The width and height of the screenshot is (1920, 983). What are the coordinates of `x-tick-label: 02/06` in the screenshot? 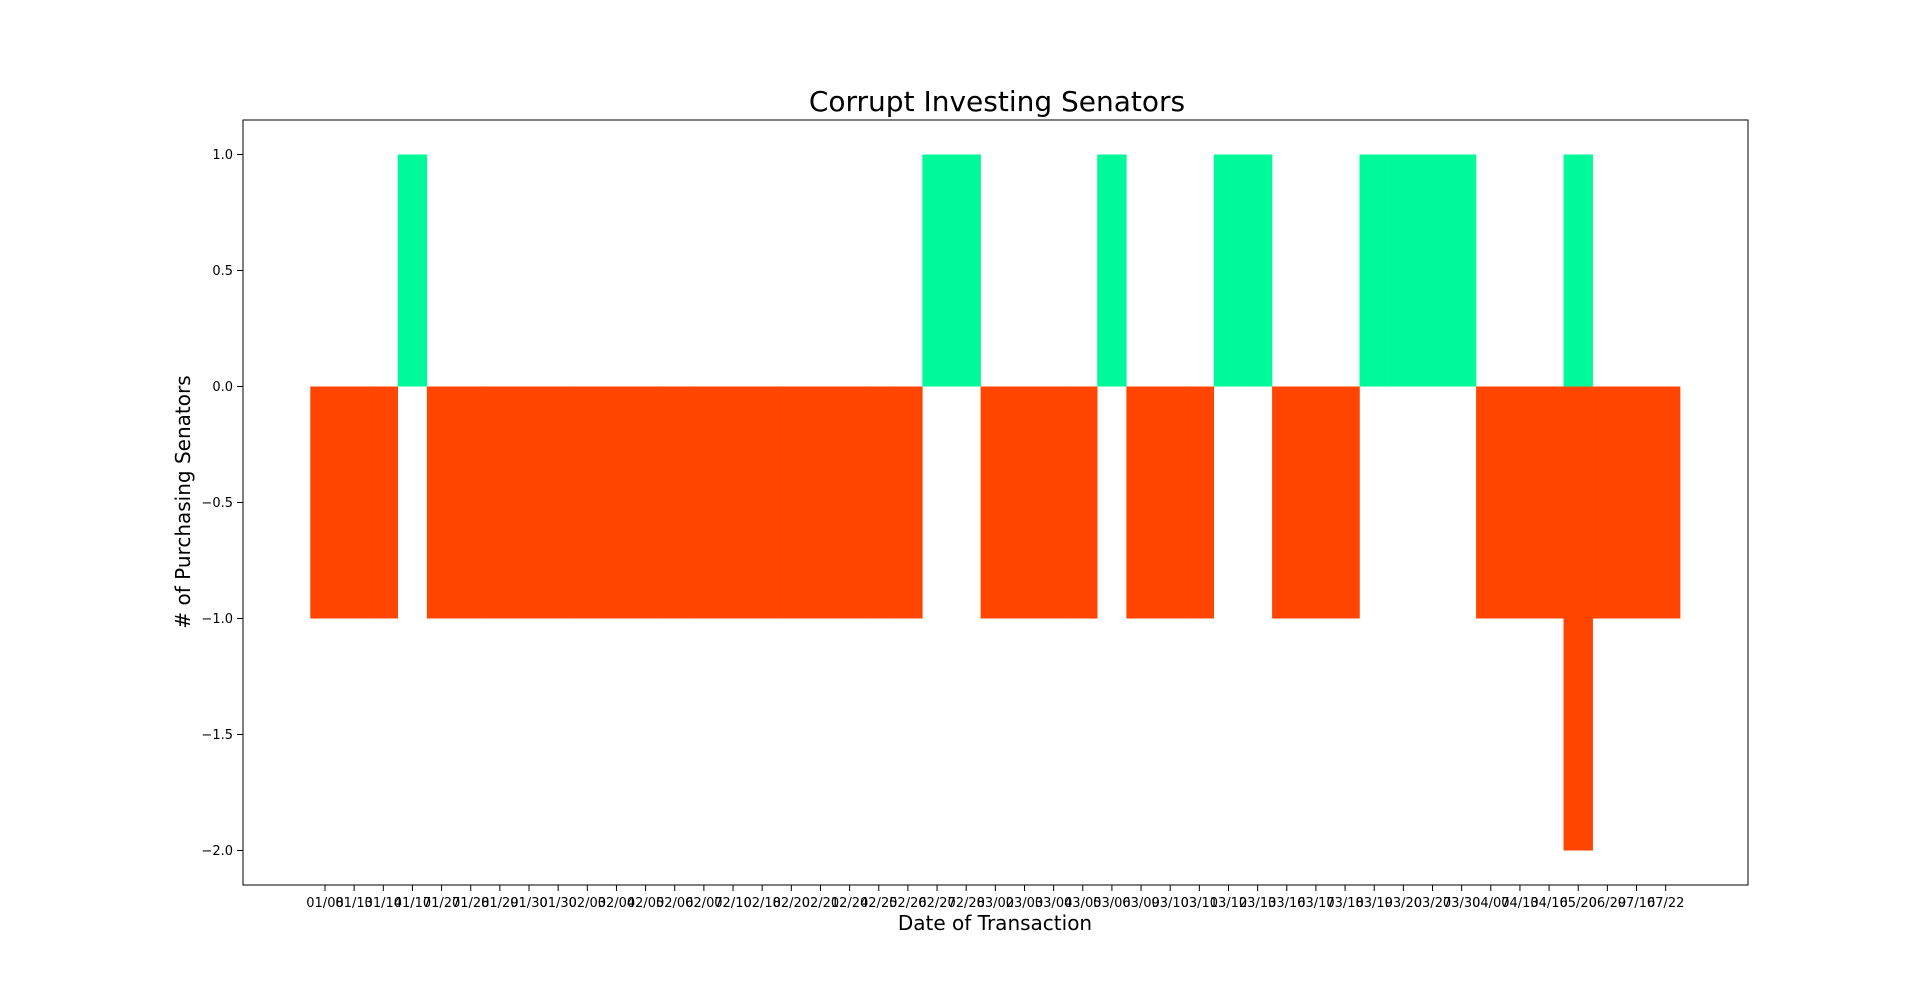 It's located at (674, 903).